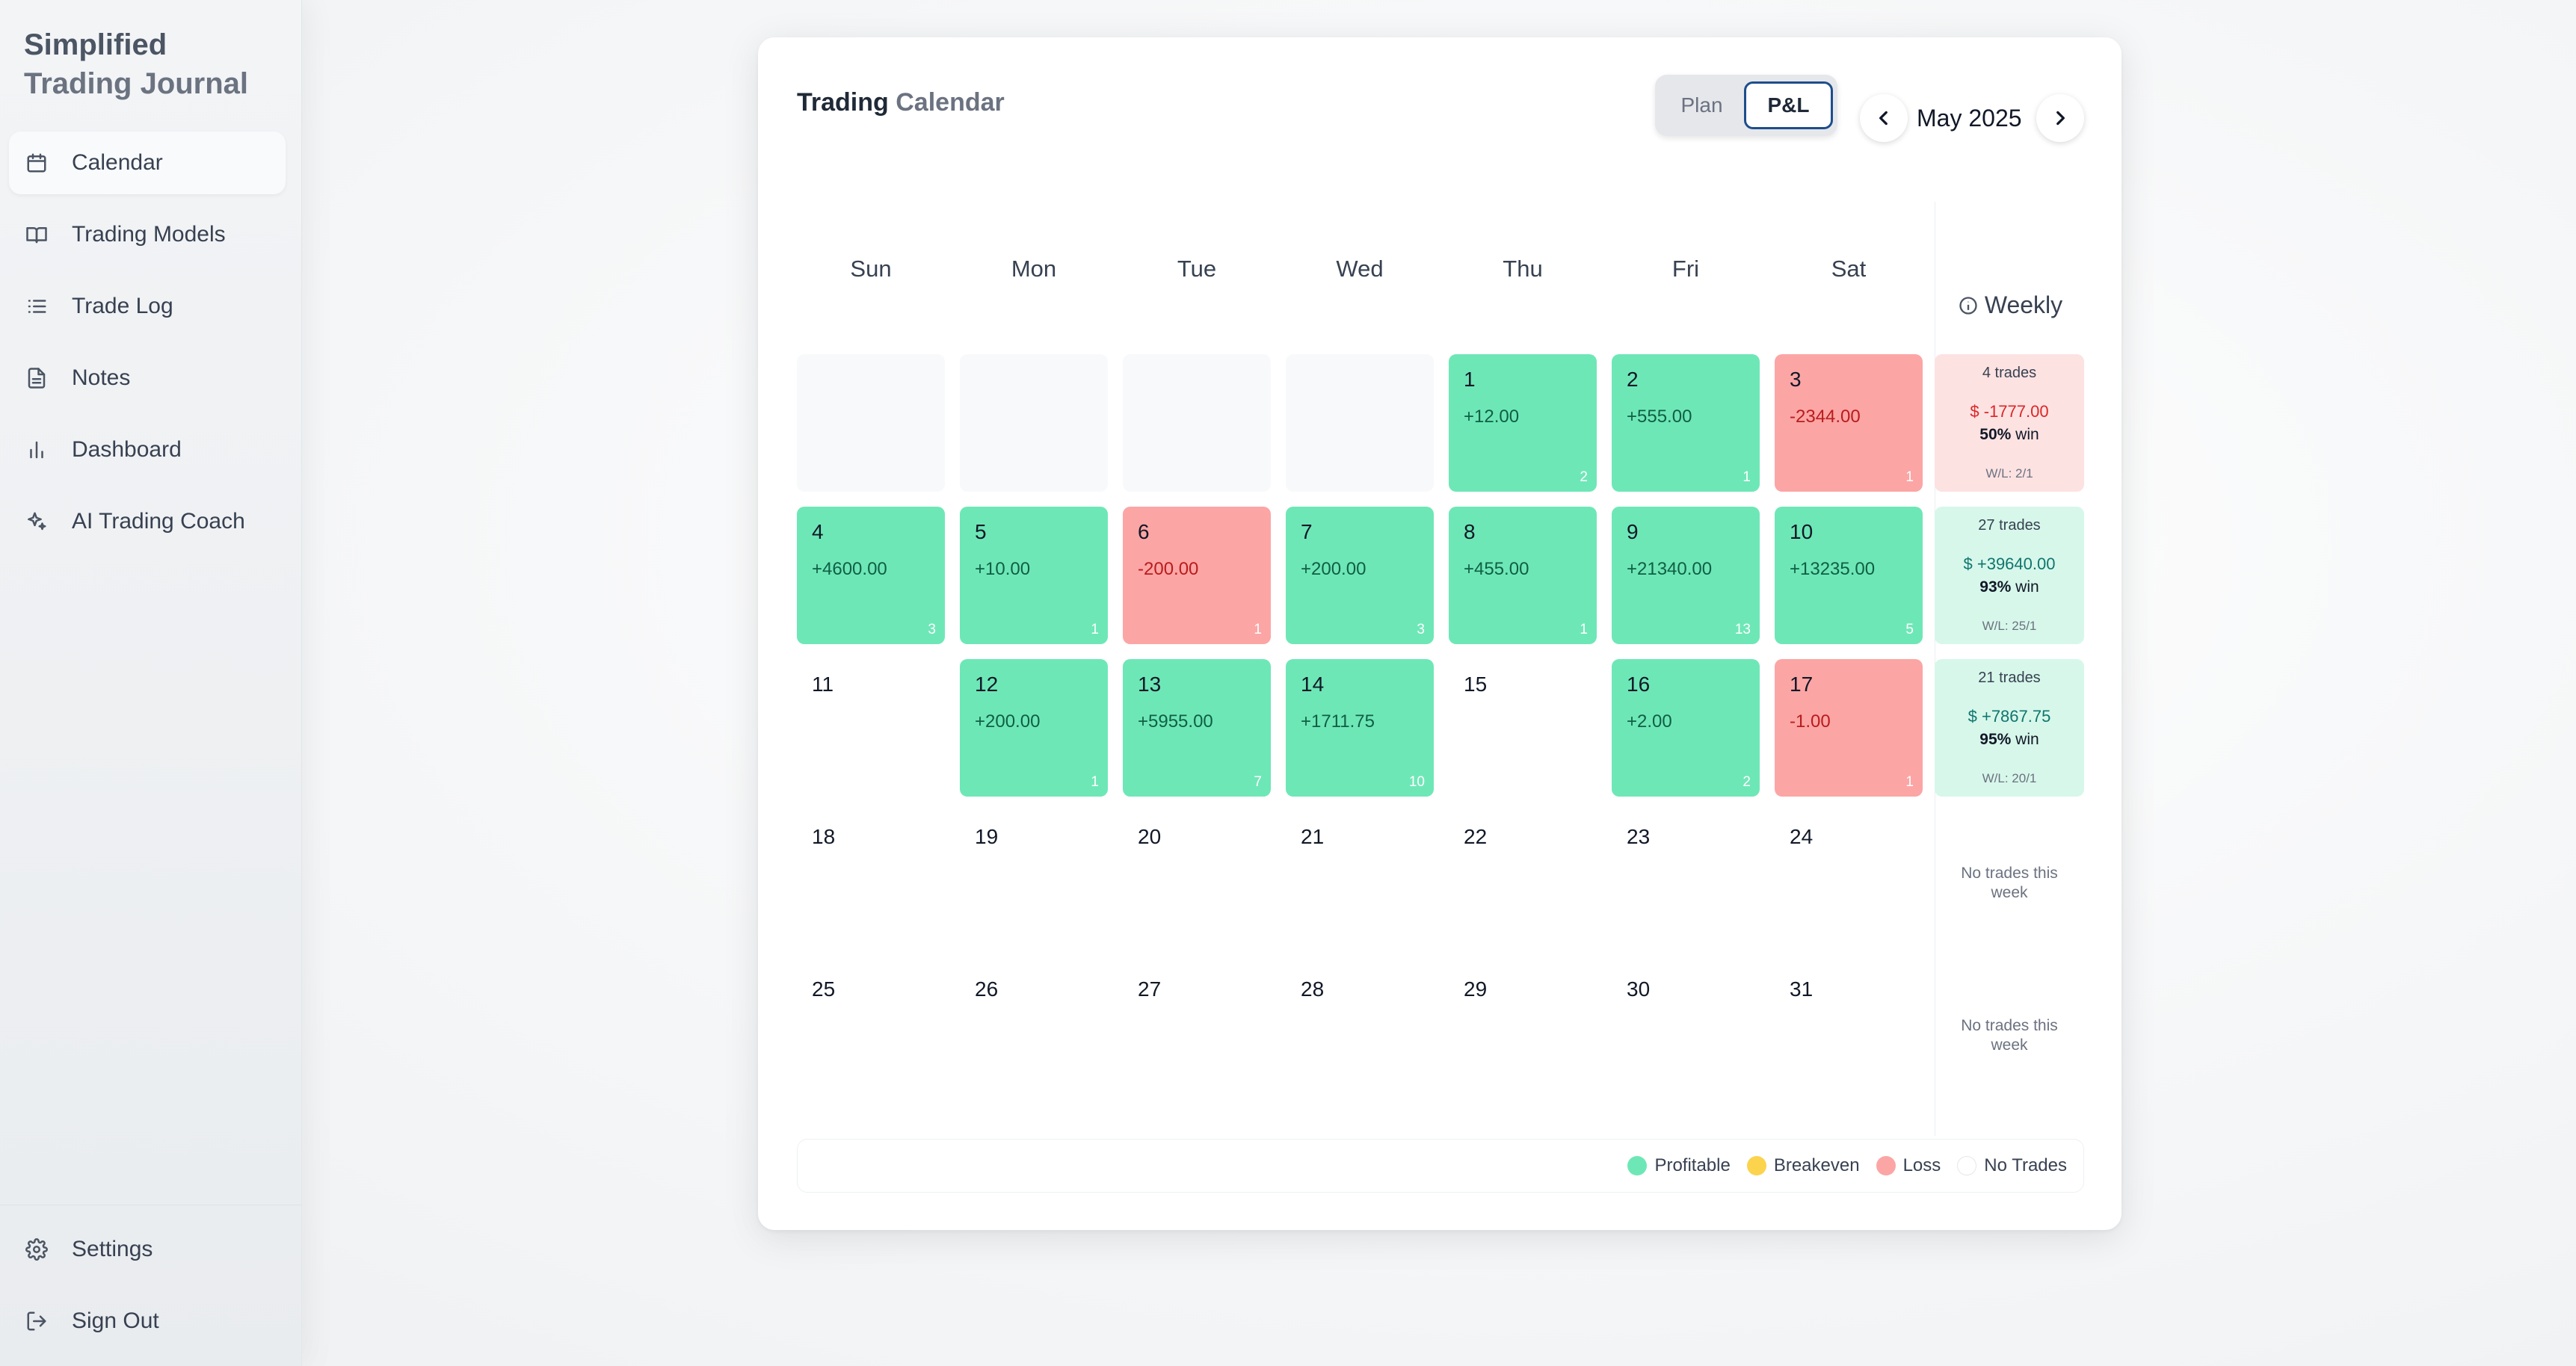 This screenshot has width=2576, height=1366. Describe the element at coordinates (147, 307) in the screenshot. I see `sidebar-item-trade-log: Trade Log` at that location.